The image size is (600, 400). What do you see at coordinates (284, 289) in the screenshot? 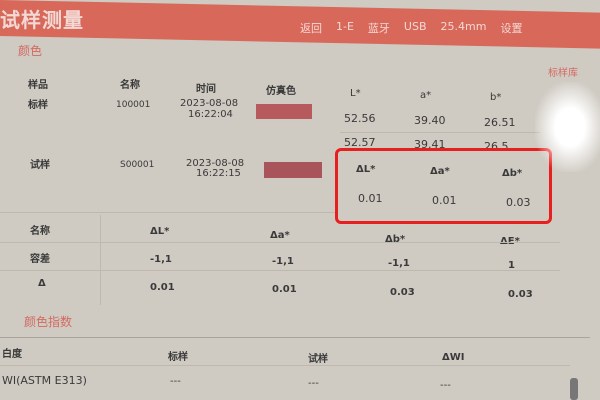
I see `delta-da: 0.01` at bounding box center [284, 289].